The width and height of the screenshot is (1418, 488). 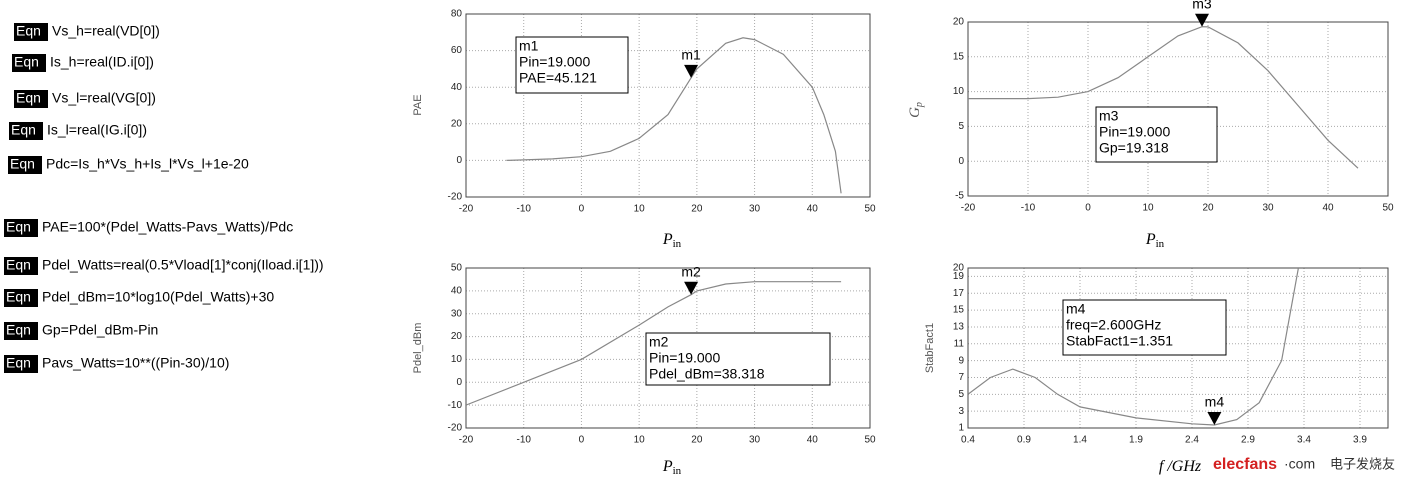 What do you see at coordinates (1134, 148) in the screenshot?
I see `marker-box-line: Gp=19.318` at bounding box center [1134, 148].